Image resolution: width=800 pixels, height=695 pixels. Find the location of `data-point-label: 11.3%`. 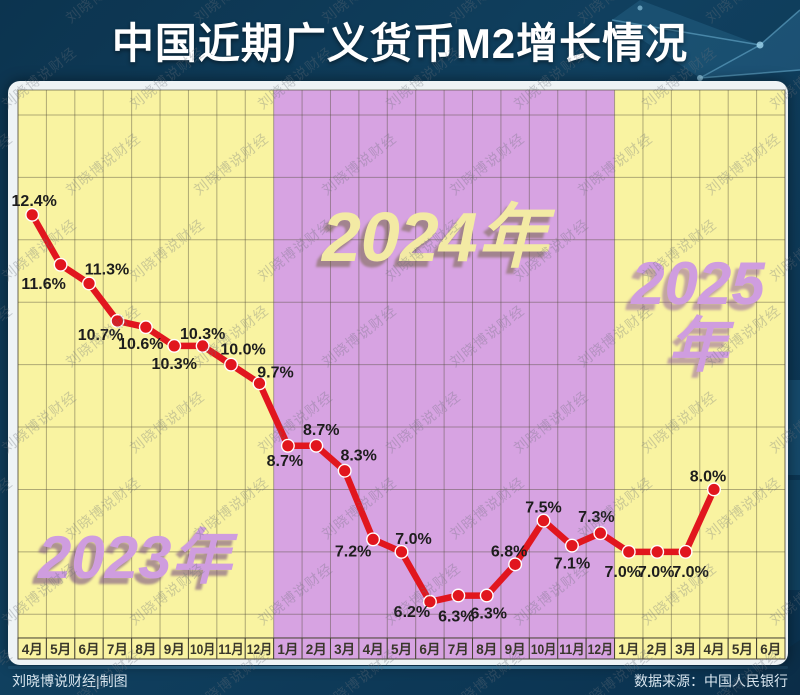

data-point-label: 11.3% is located at coordinates (107, 269).